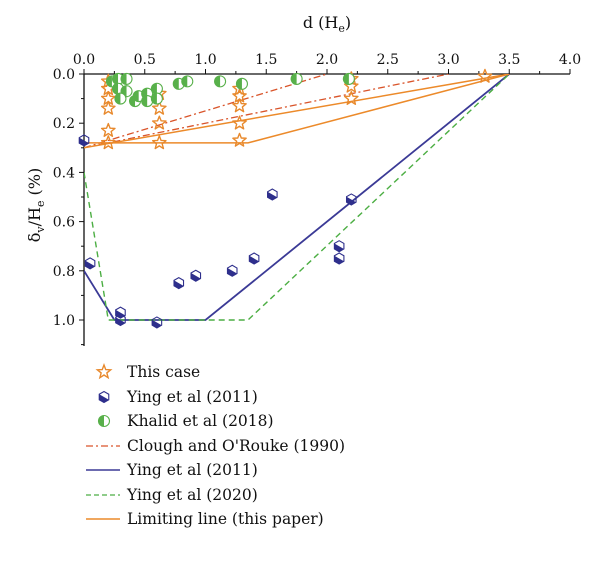  I want to click on y-tick-label: 0.6, so click(64, 223).